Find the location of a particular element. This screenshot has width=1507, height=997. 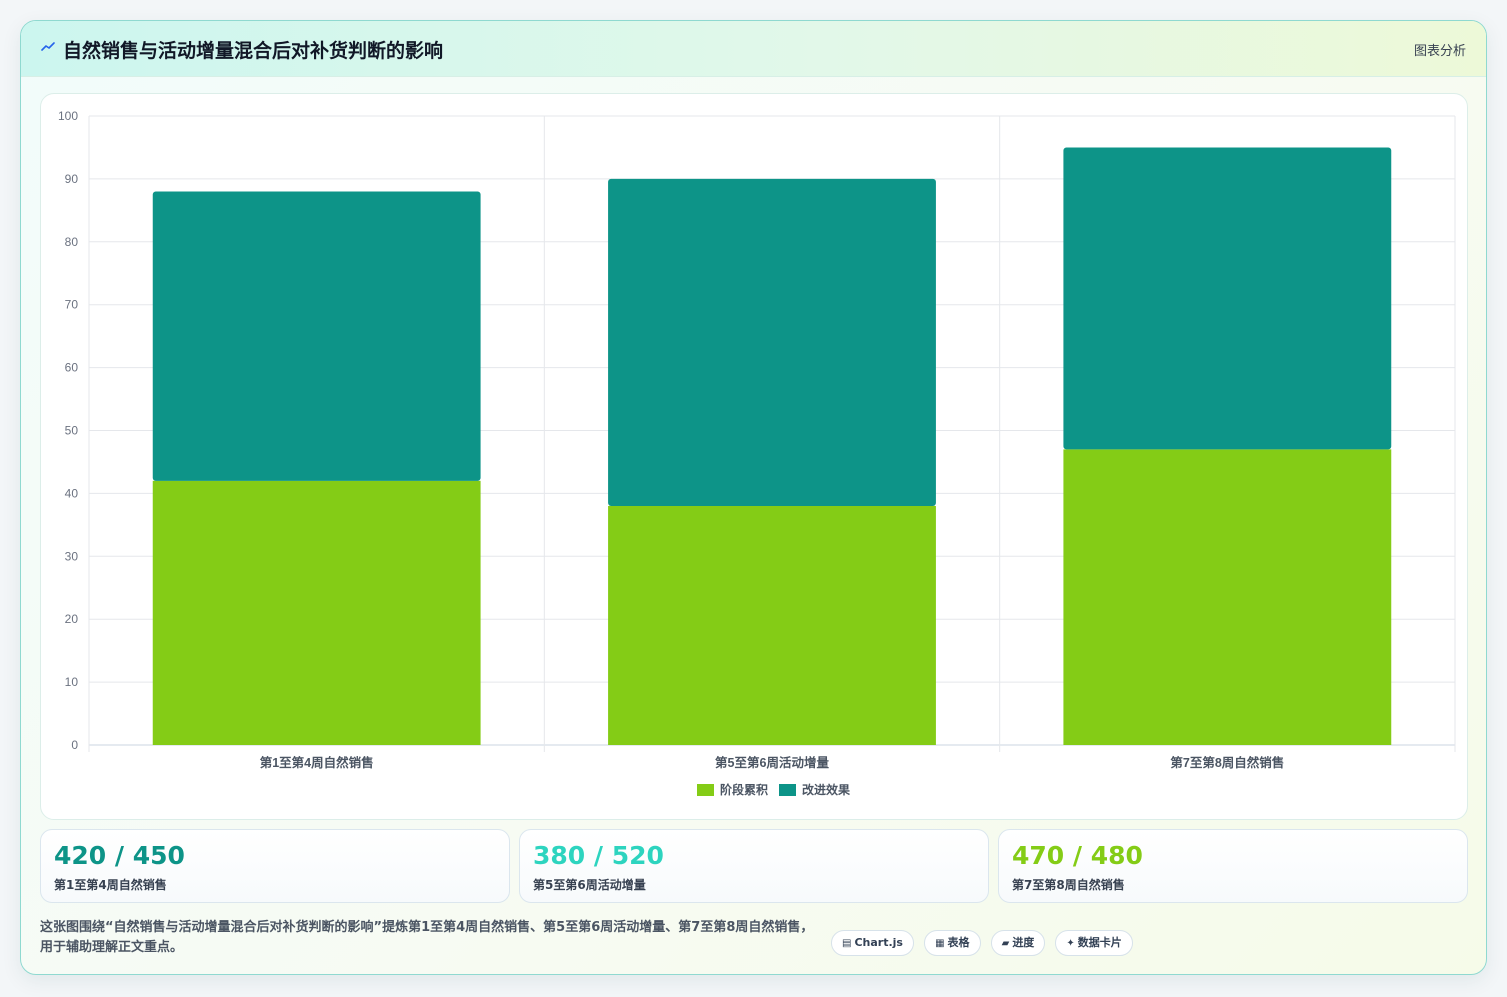

trend-line-icon is located at coordinates (48, 46).